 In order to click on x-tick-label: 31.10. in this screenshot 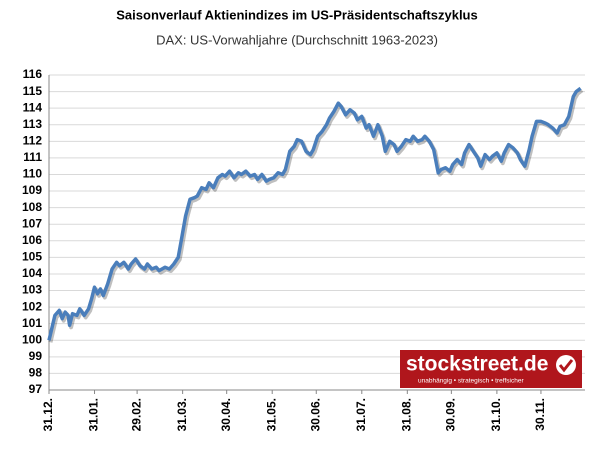, I will do `click(496, 414)`.